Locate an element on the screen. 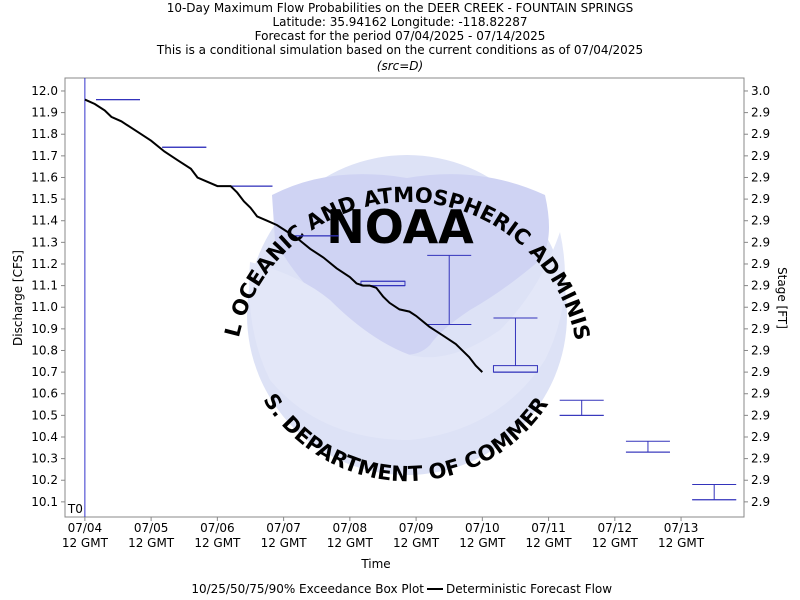 The image size is (800, 600). watermark-wave is located at coordinates (407, 336).